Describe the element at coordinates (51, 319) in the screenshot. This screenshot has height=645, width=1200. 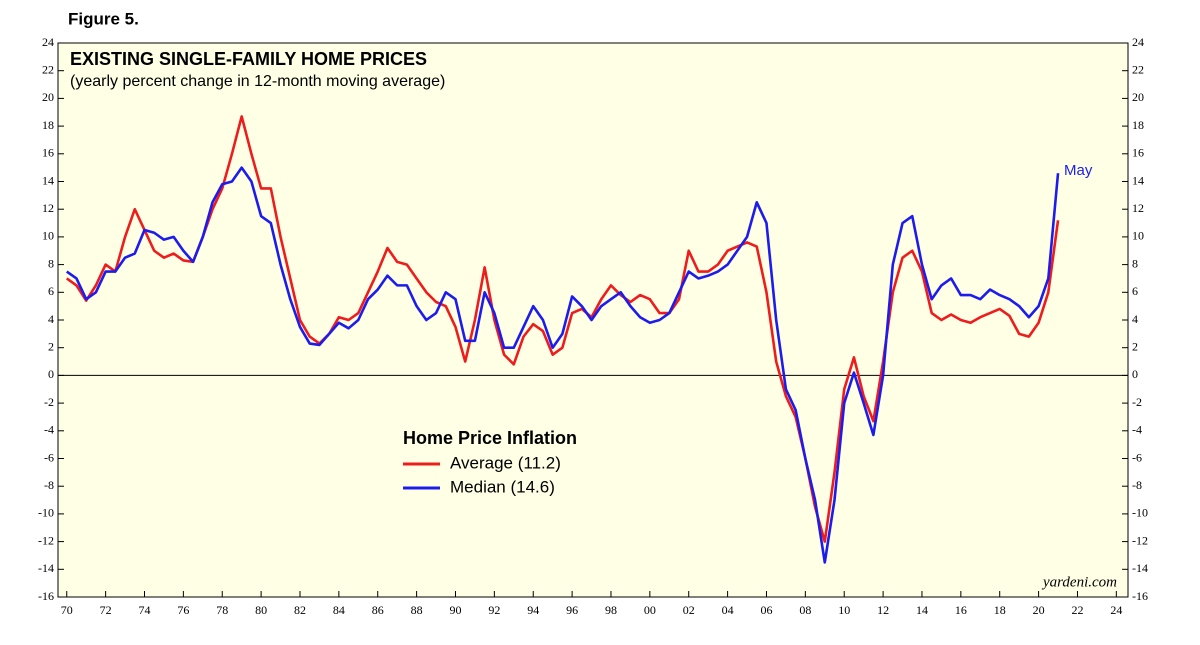
I see `y-tick-label: 4` at that location.